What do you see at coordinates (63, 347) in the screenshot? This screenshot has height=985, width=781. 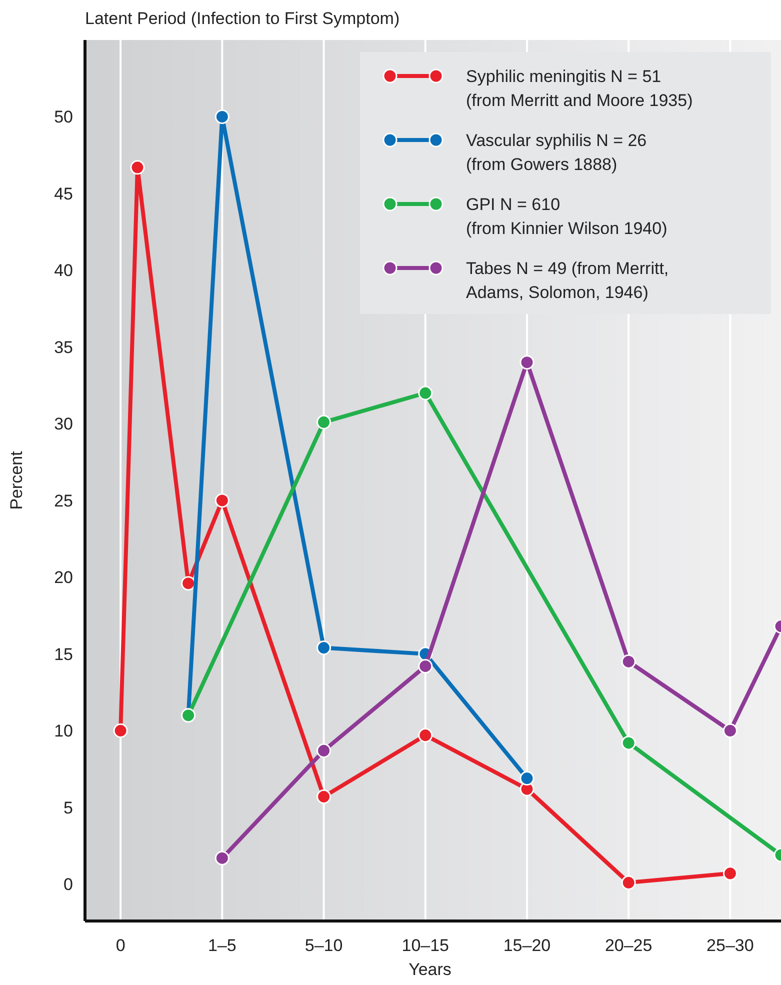 I see `y-tick-label: 35` at bounding box center [63, 347].